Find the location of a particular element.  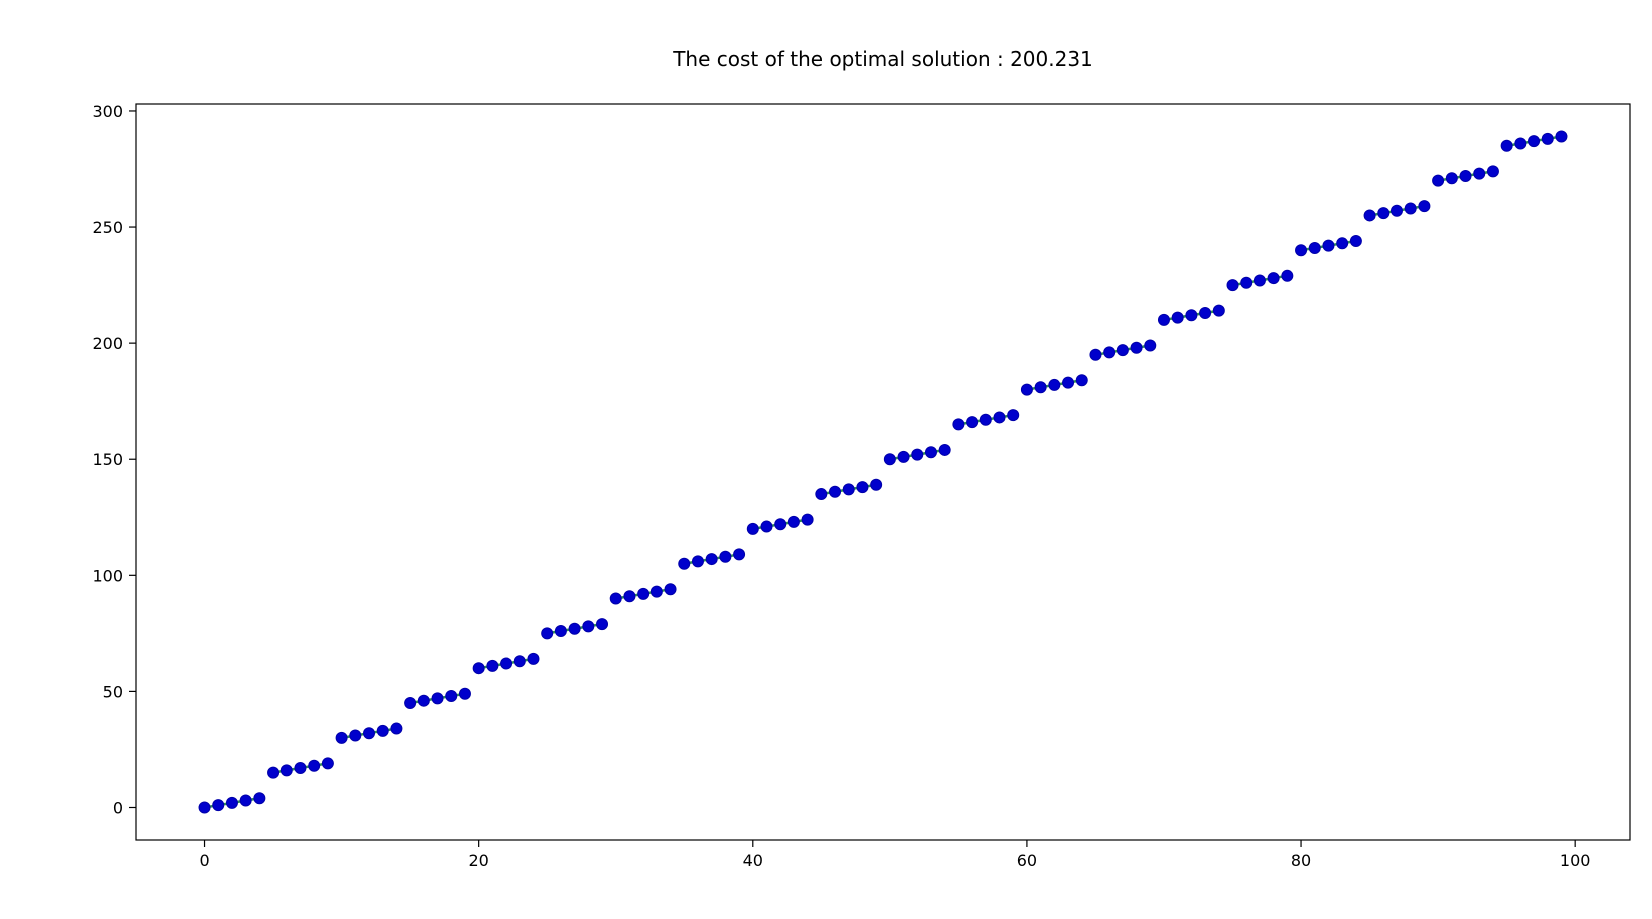

y-tick-label: 50 is located at coordinates (113, 691).